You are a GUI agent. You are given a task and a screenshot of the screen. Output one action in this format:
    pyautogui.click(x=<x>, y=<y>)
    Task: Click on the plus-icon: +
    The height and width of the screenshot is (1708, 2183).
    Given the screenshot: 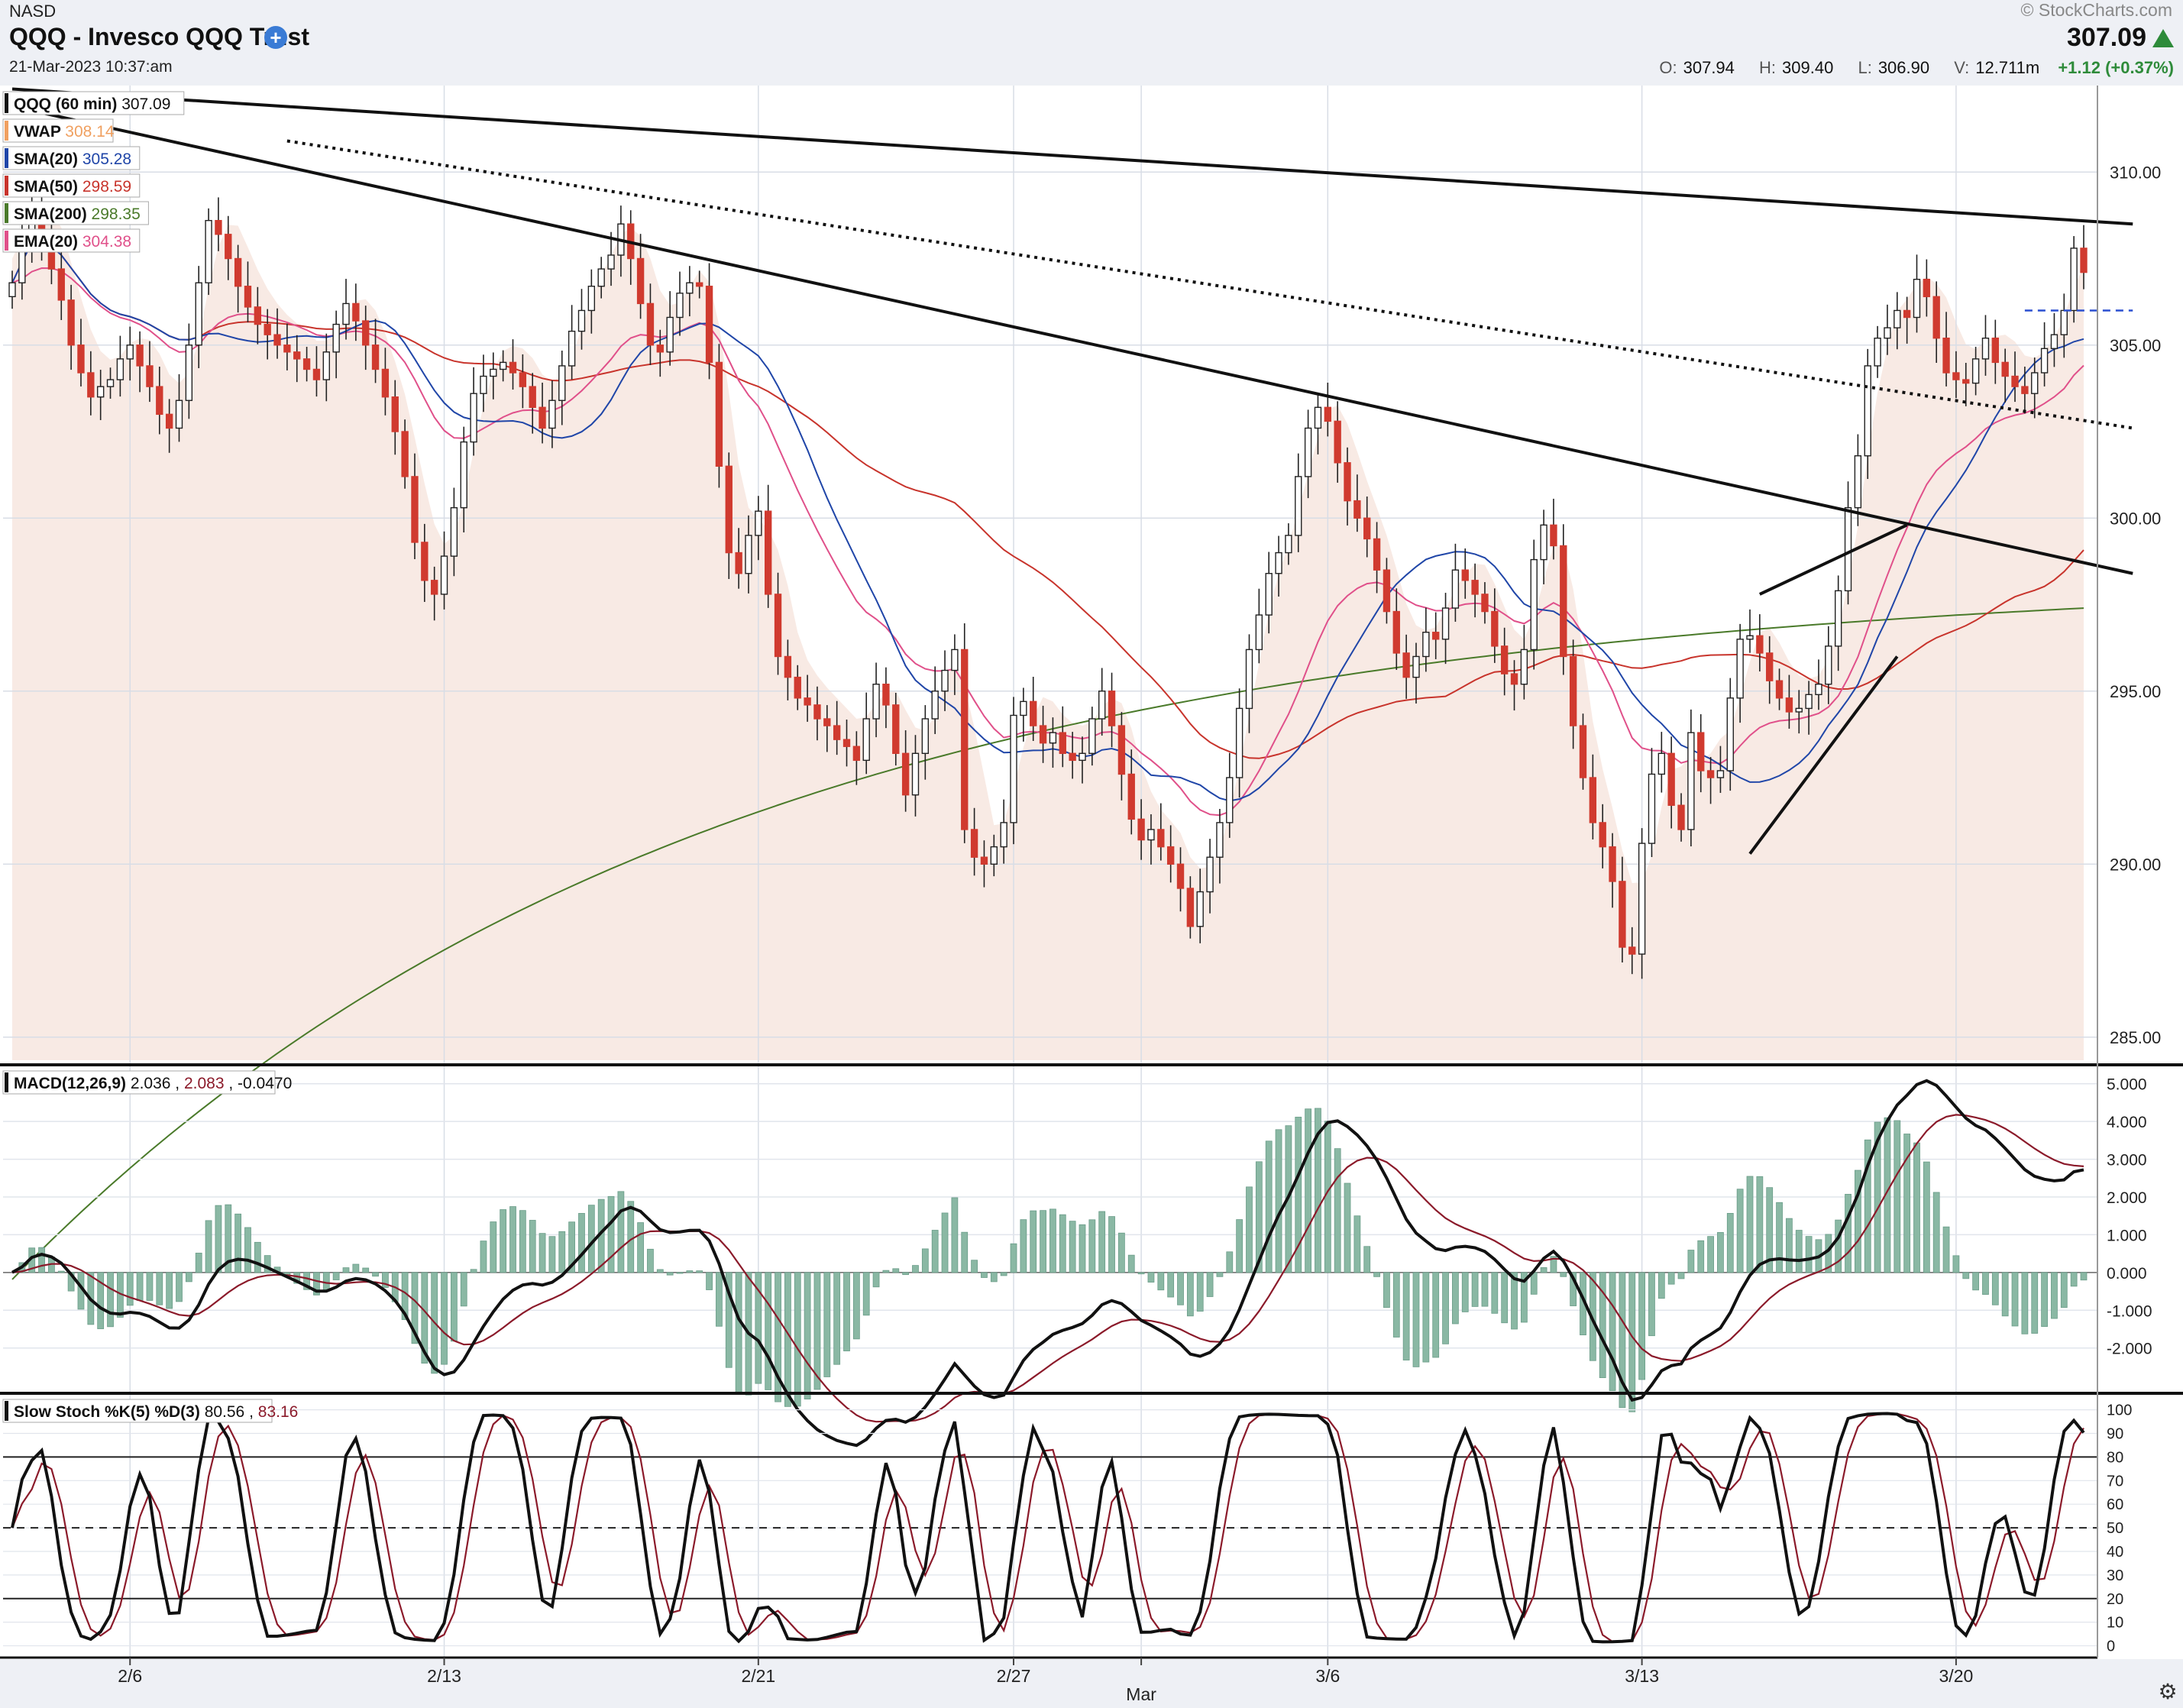 What is the action you would take?
    pyautogui.click(x=275, y=37)
    